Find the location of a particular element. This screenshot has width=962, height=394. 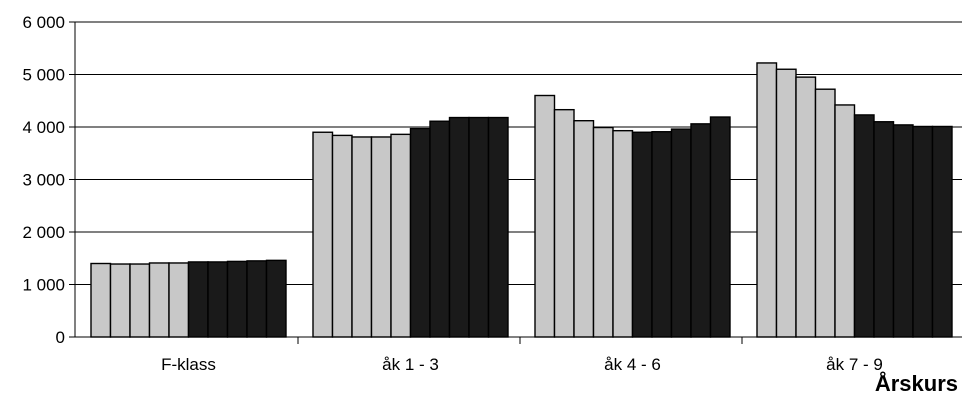

y-tick-label: 1 000 is located at coordinates (43, 285).